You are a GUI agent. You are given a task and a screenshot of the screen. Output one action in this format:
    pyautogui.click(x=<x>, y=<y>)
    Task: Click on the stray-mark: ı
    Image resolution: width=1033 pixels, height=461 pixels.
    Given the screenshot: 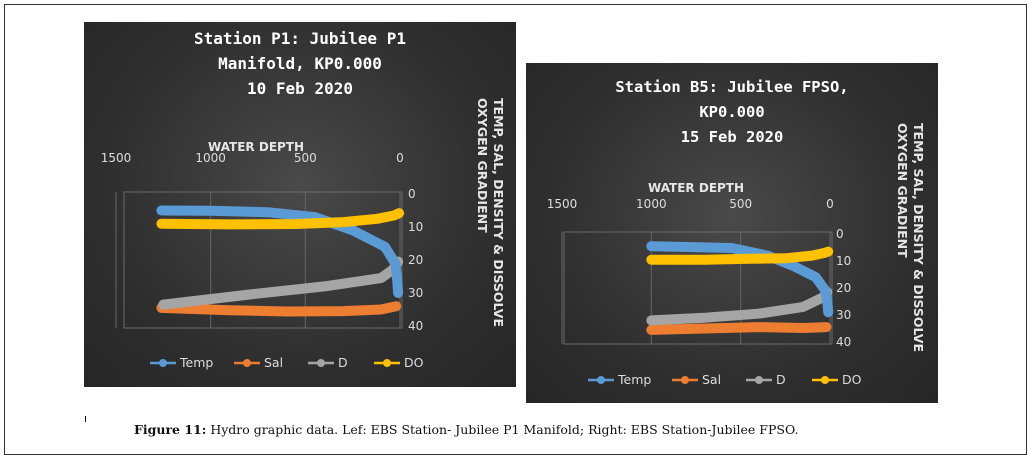 What is the action you would take?
    pyautogui.click(x=86, y=418)
    